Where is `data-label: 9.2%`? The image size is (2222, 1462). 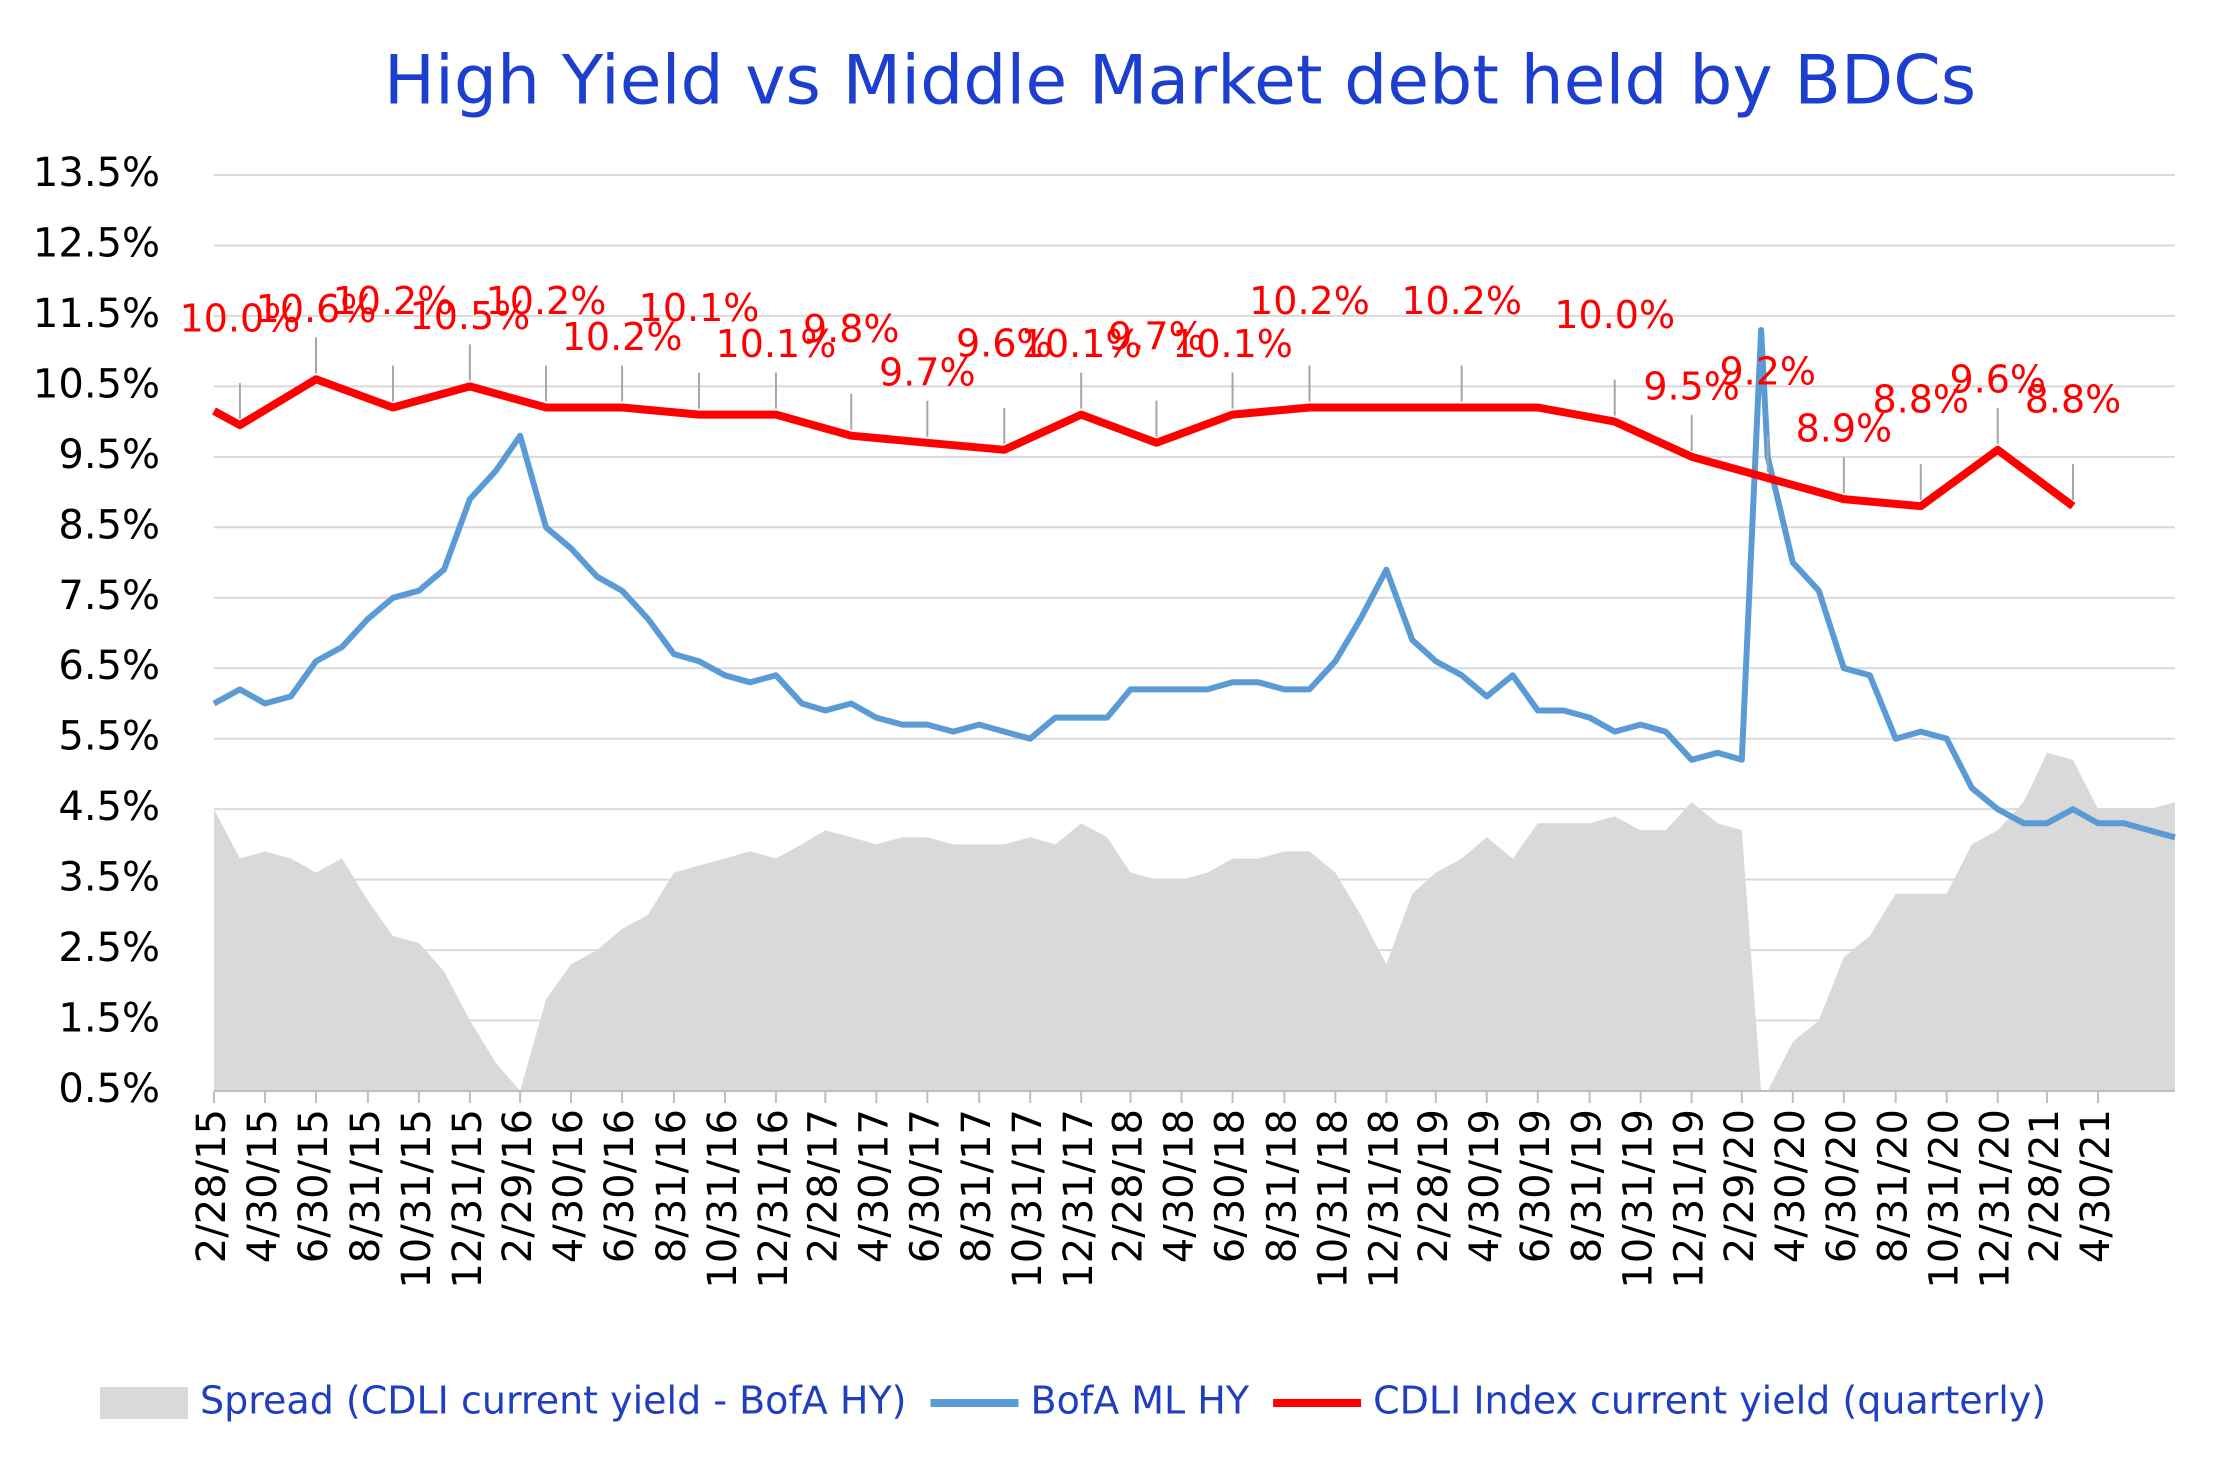 data-label: 9.2% is located at coordinates (1767, 371).